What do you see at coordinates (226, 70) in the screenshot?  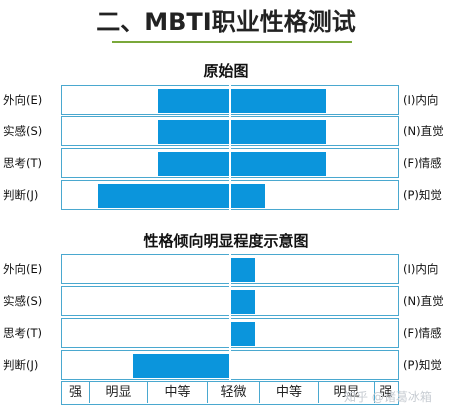 I see `chart-title: 原始图` at bounding box center [226, 70].